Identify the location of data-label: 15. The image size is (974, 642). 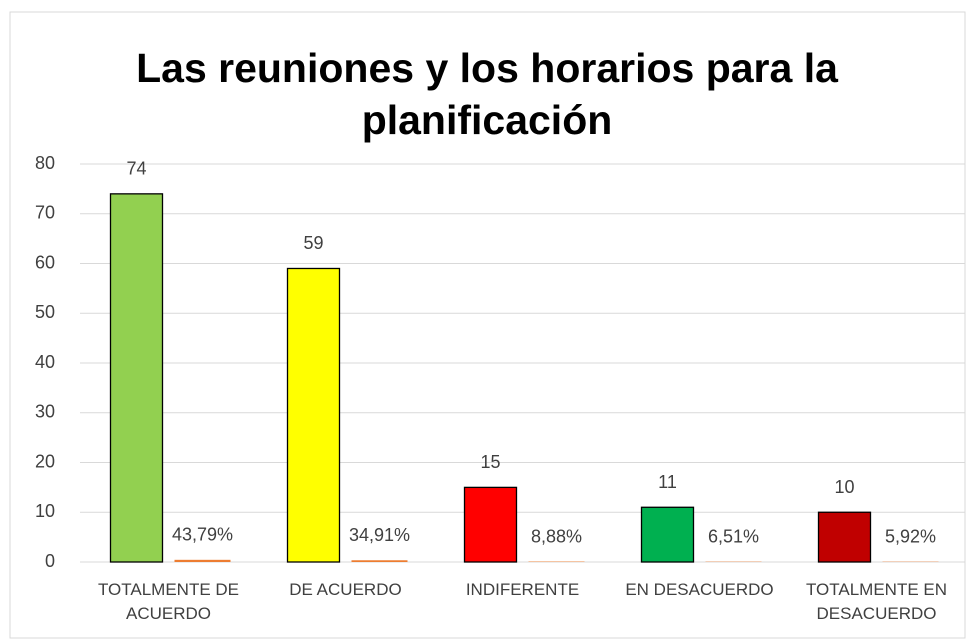
(490, 462).